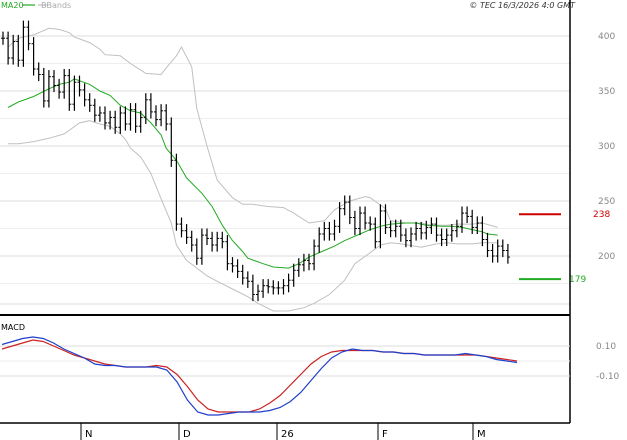 Image resolution: width=627 pixels, height=440 pixels. What do you see at coordinates (601, 215) in the screenshot?
I see `resistance-level-label: 238` at bounding box center [601, 215].